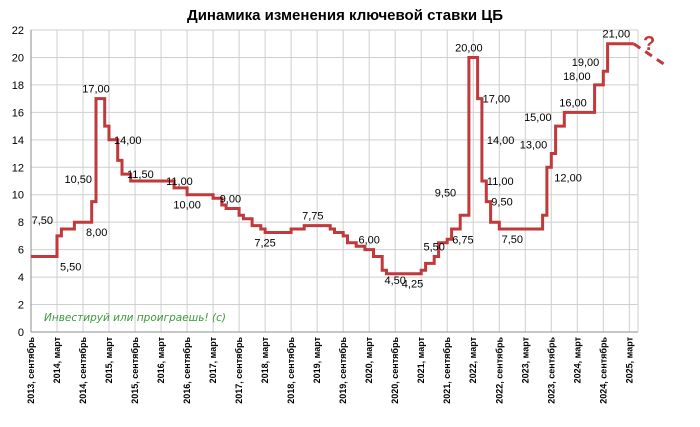 The image size is (700, 427). Describe the element at coordinates (21, 278) in the screenshot. I see `y-tick-label: 4` at that location.